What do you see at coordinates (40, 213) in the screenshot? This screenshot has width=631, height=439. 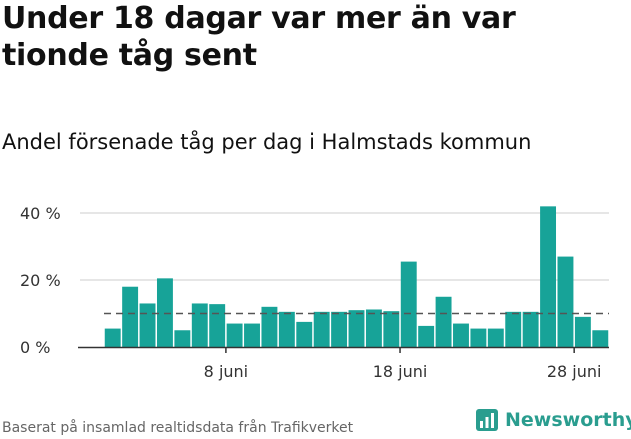 I see `y-tick-label: 40 %` at bounding box center [40, 213].